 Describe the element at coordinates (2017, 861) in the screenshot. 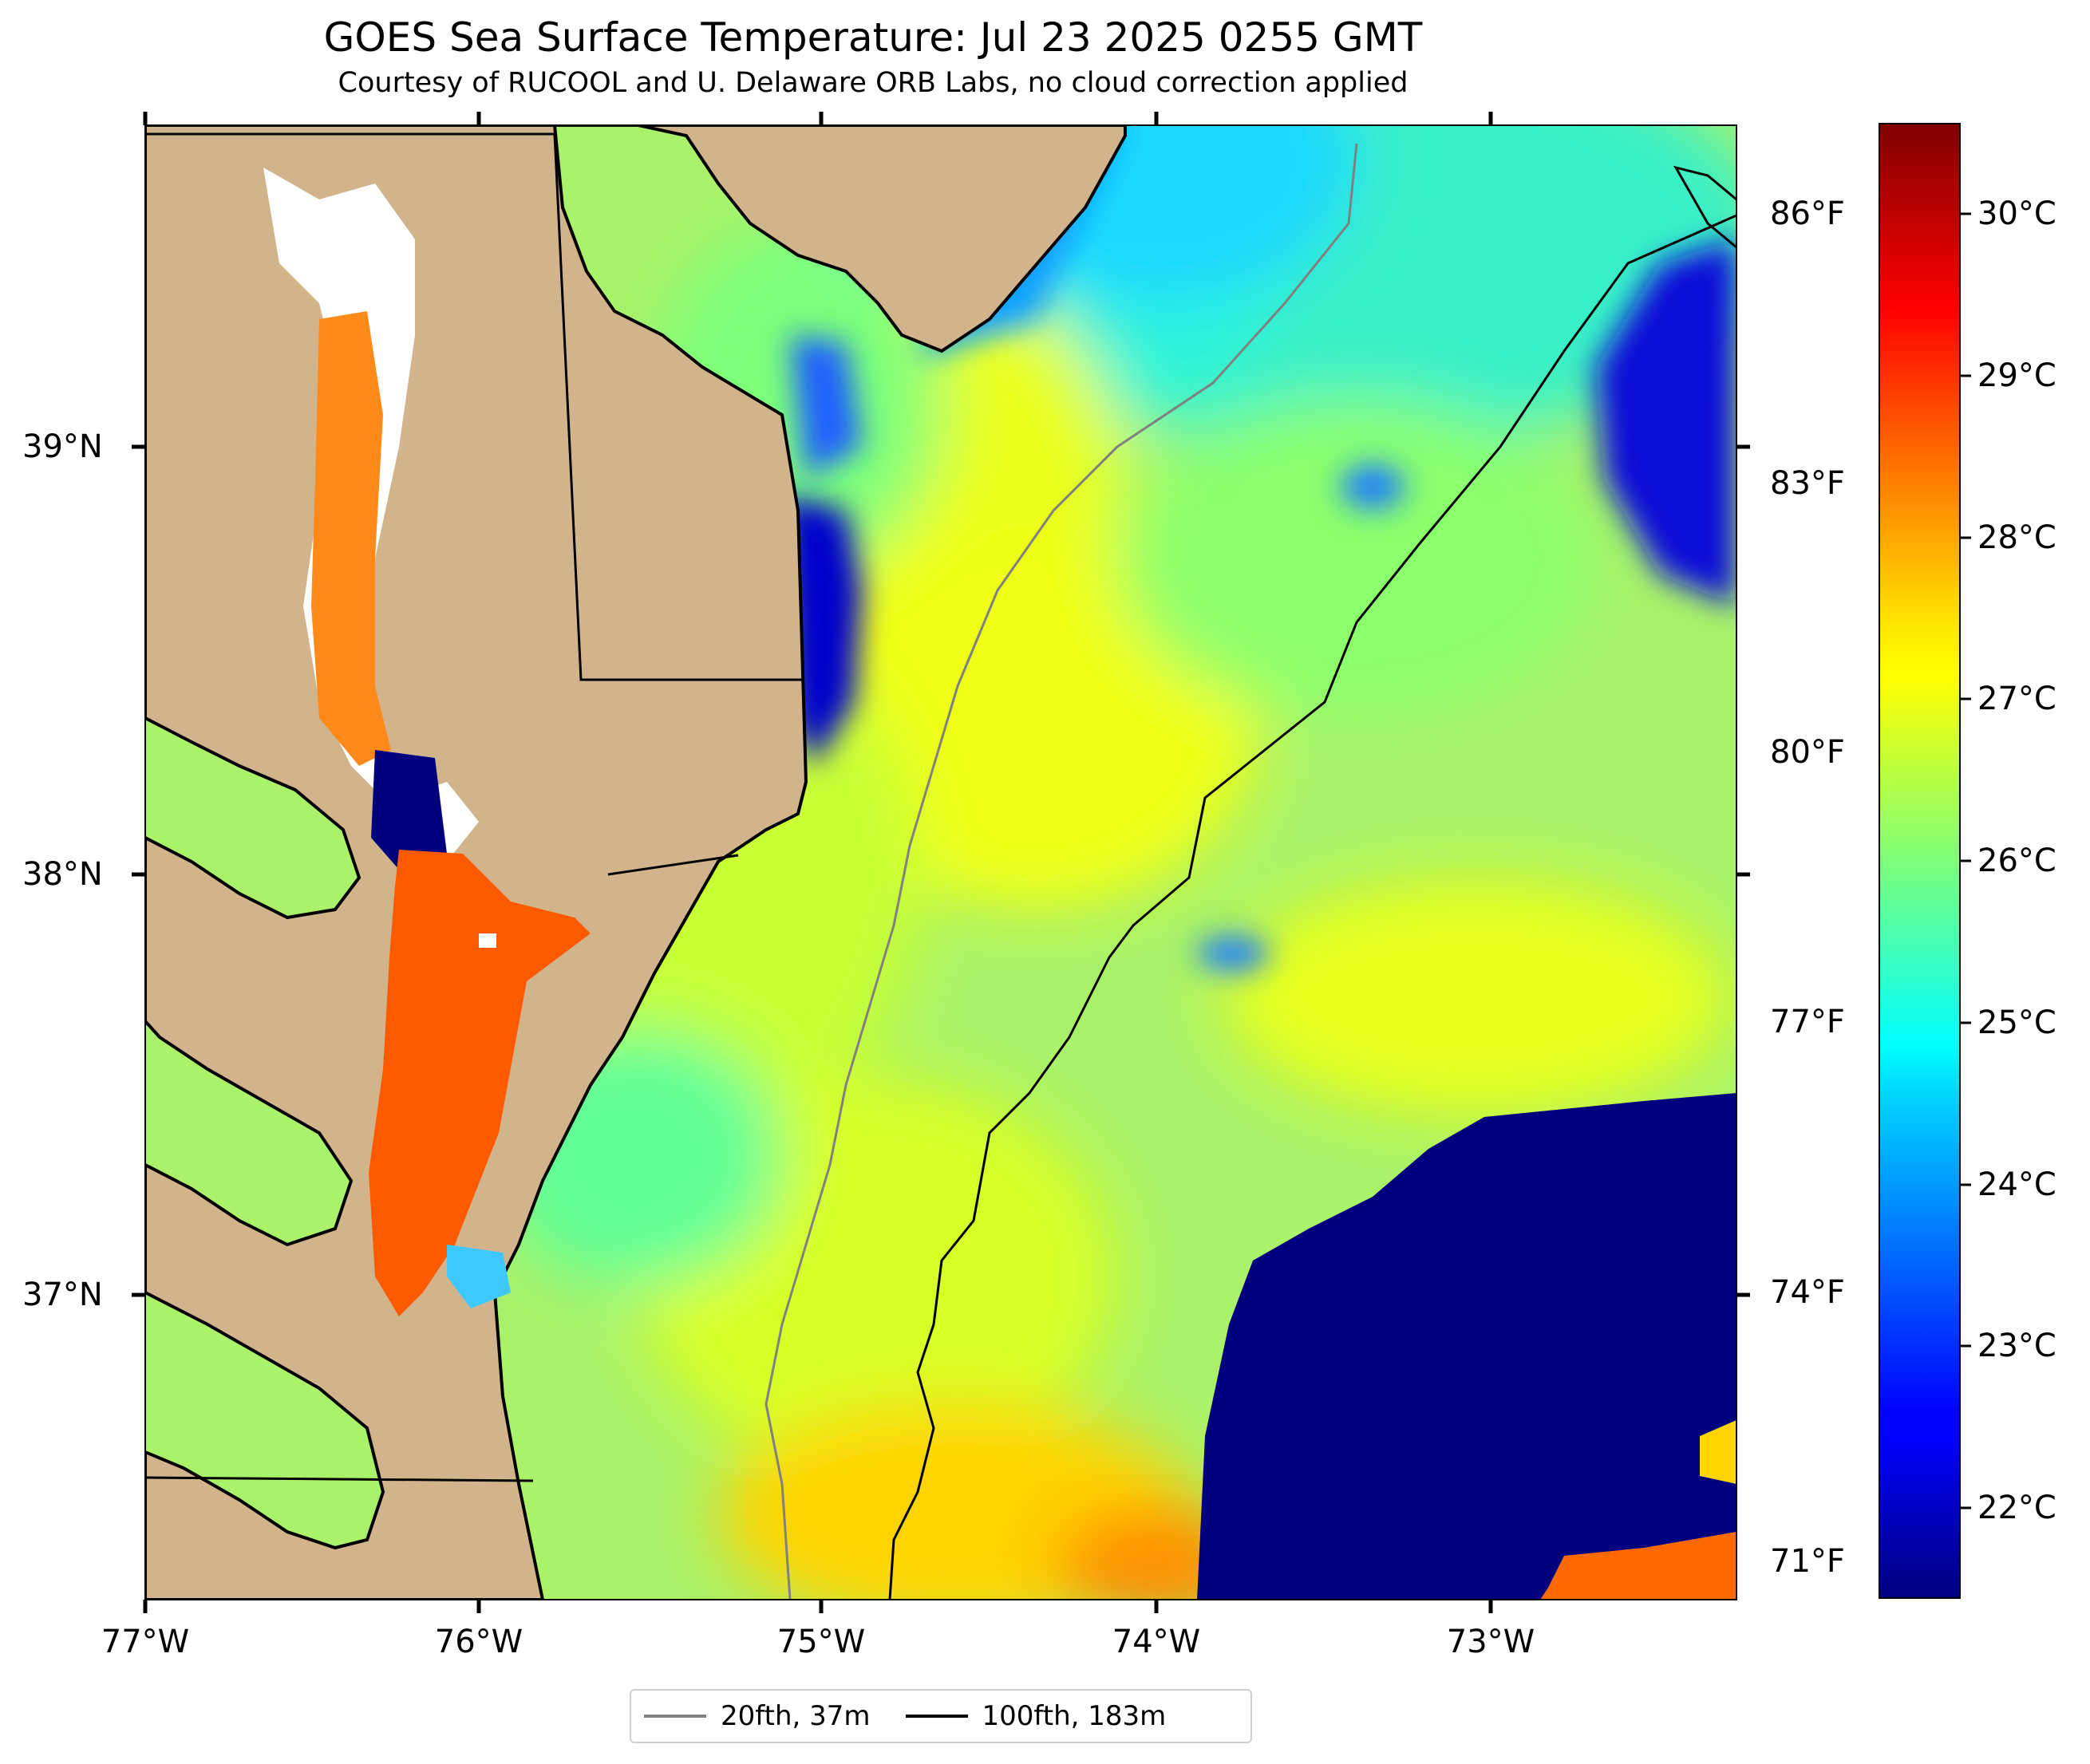

I see `colorbar-tick: 26°C` at that location.